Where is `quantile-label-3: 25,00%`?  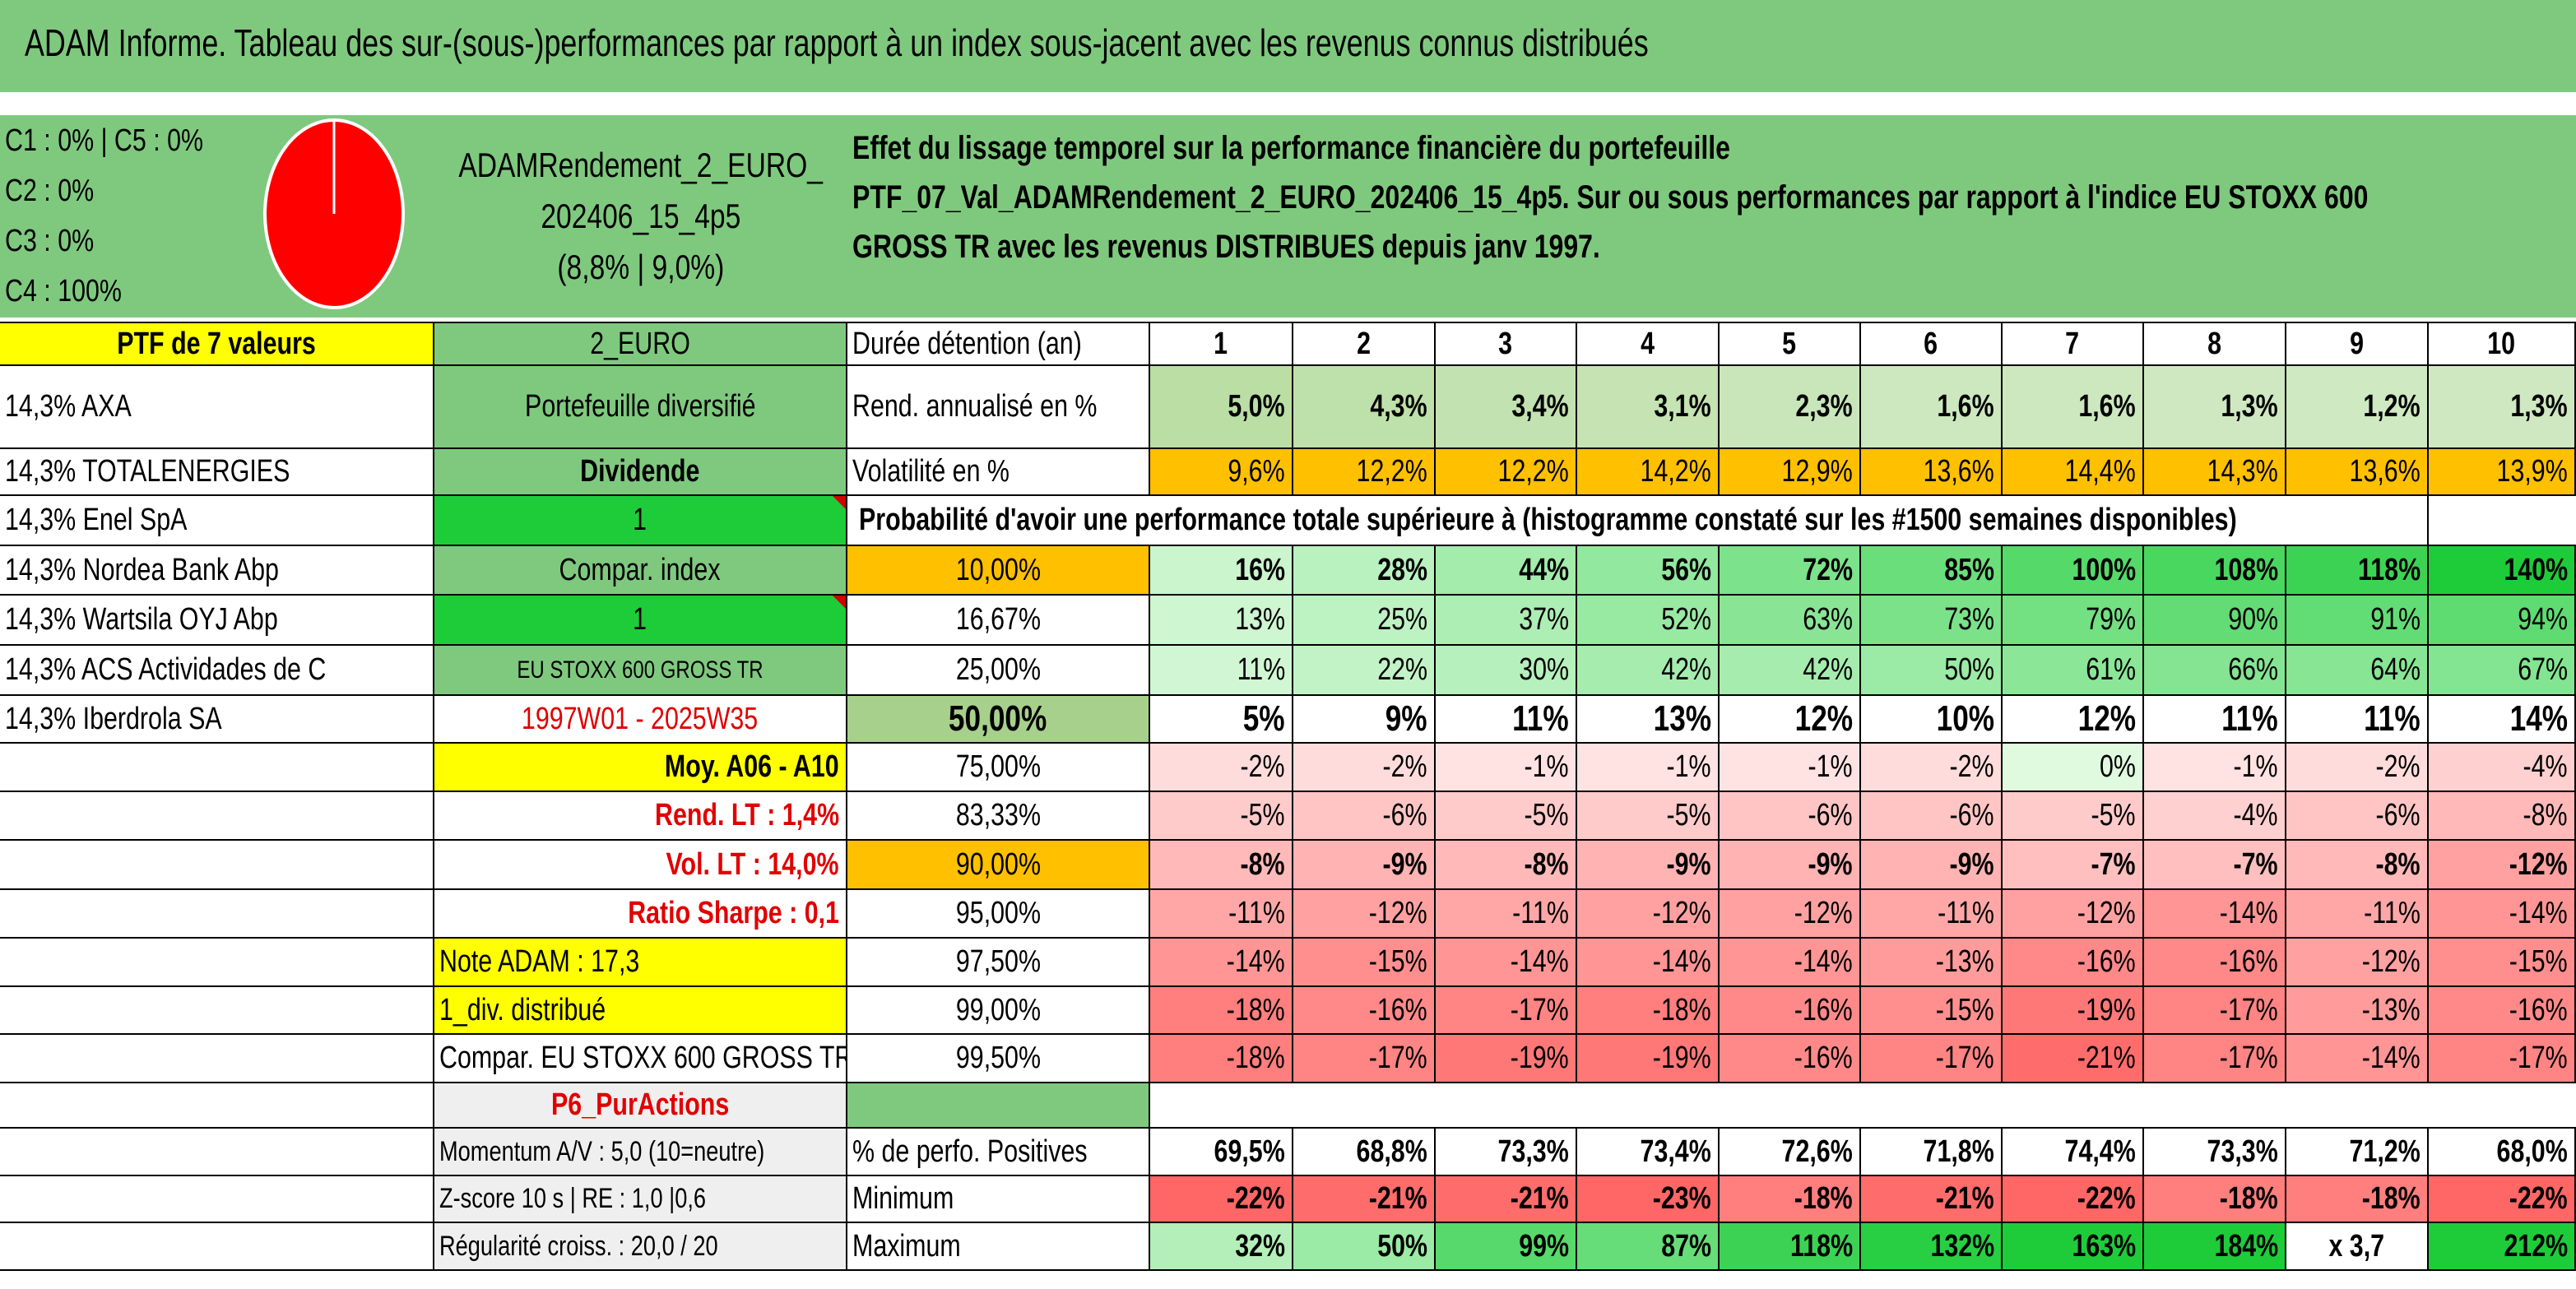 quantile-label-3: 25,00% is located at coordinates (998, 671).